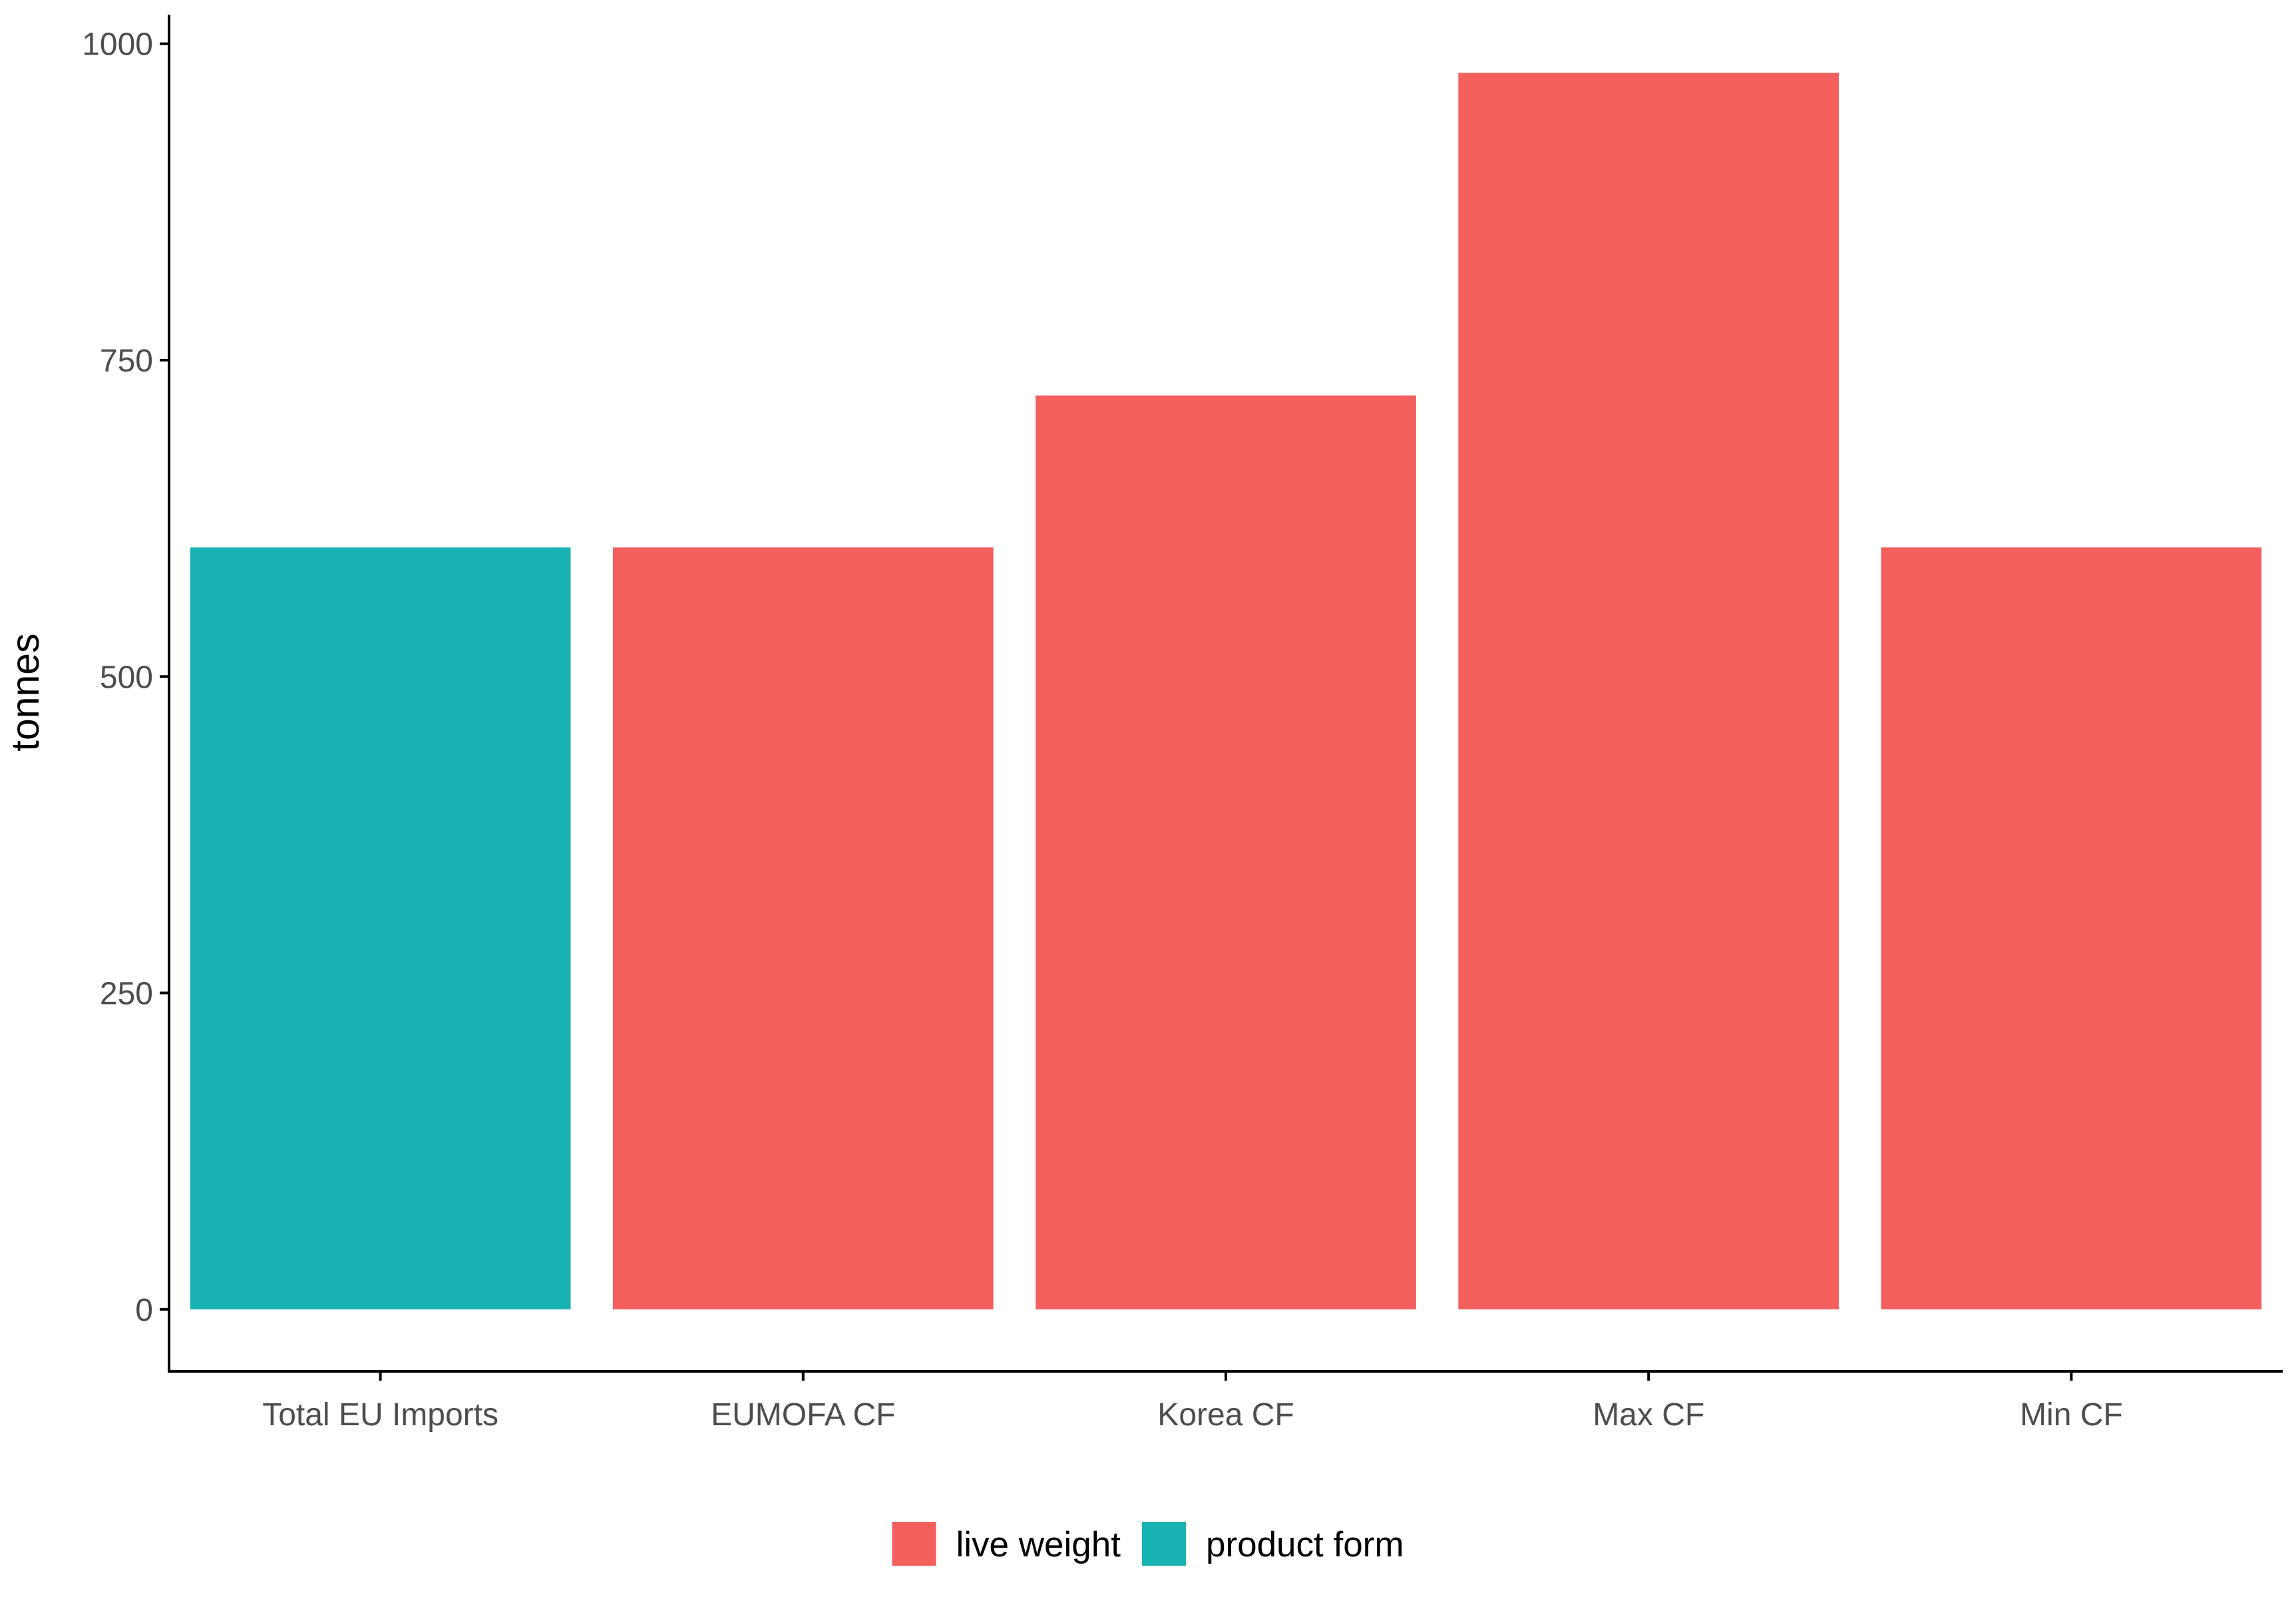 This screenshot has width=2296, height=1601. I want to click on x-tick-label: Max CF, so click(1648, 1415).